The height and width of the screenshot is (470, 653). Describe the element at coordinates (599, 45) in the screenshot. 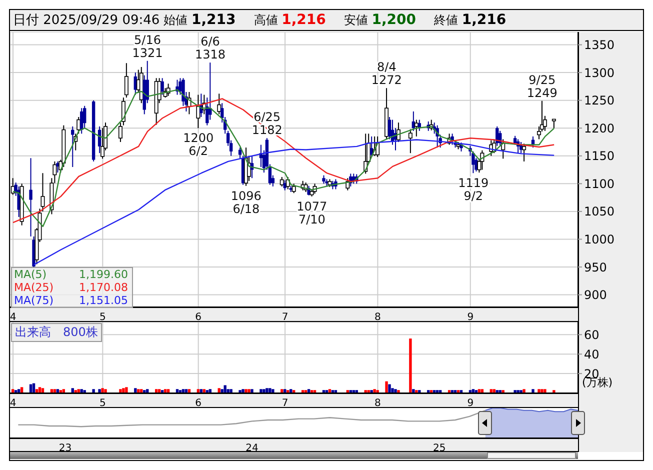

I see `y-tick-label: 1350` at that location.